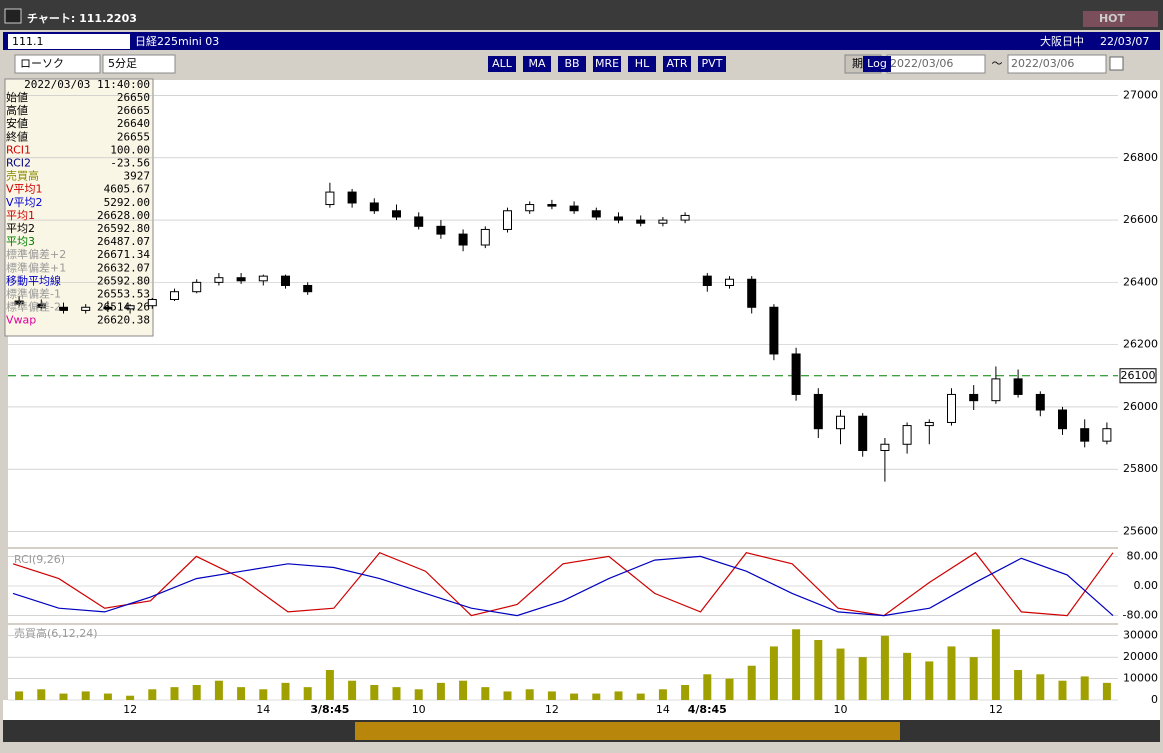  What do you see at coordinates (82, 18) in the screenshot?
I see `window-title: チャート: 111.2203` at bounding box center [82, 18].